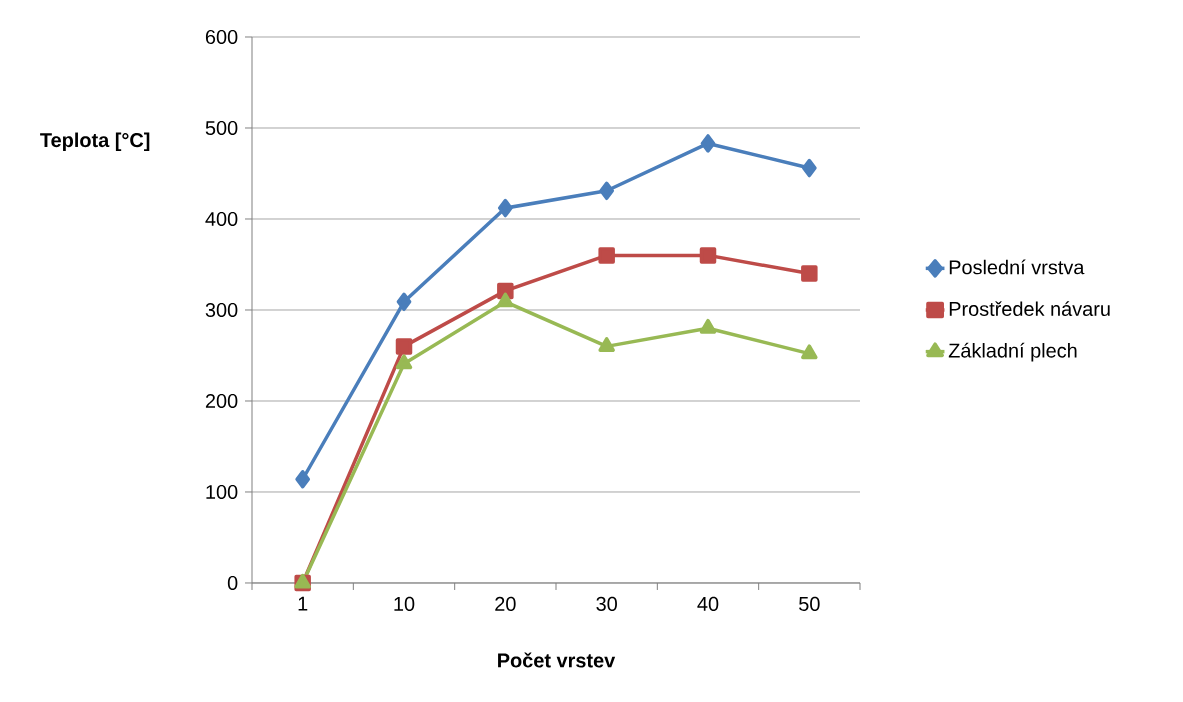 The image size is (1183, 702). I want to click on y-tick-label: 200, so click(221, 401).